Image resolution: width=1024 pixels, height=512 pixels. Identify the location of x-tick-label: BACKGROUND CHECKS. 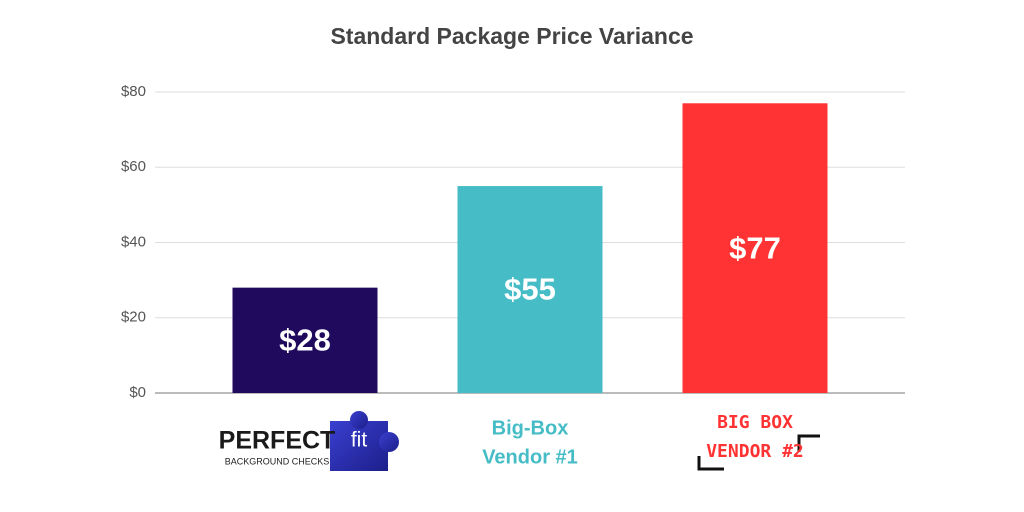
(277, 461).